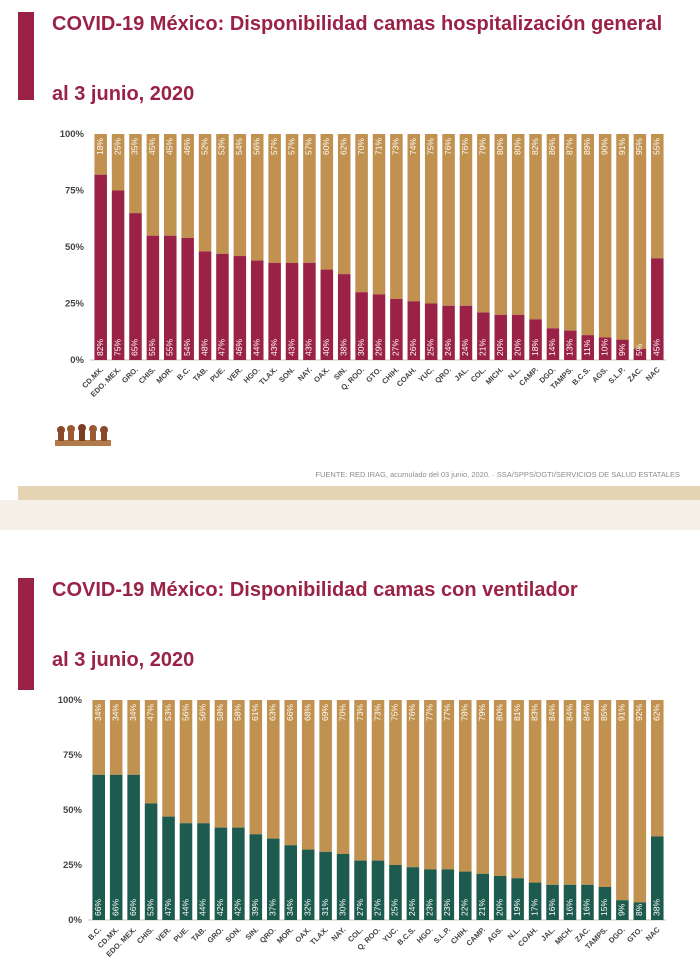 This screenshot has width=700, height=972. Describe the element at coordinates (406, 936) in the screenshot. I see `x-tick-label: B.C.S.` at that location.